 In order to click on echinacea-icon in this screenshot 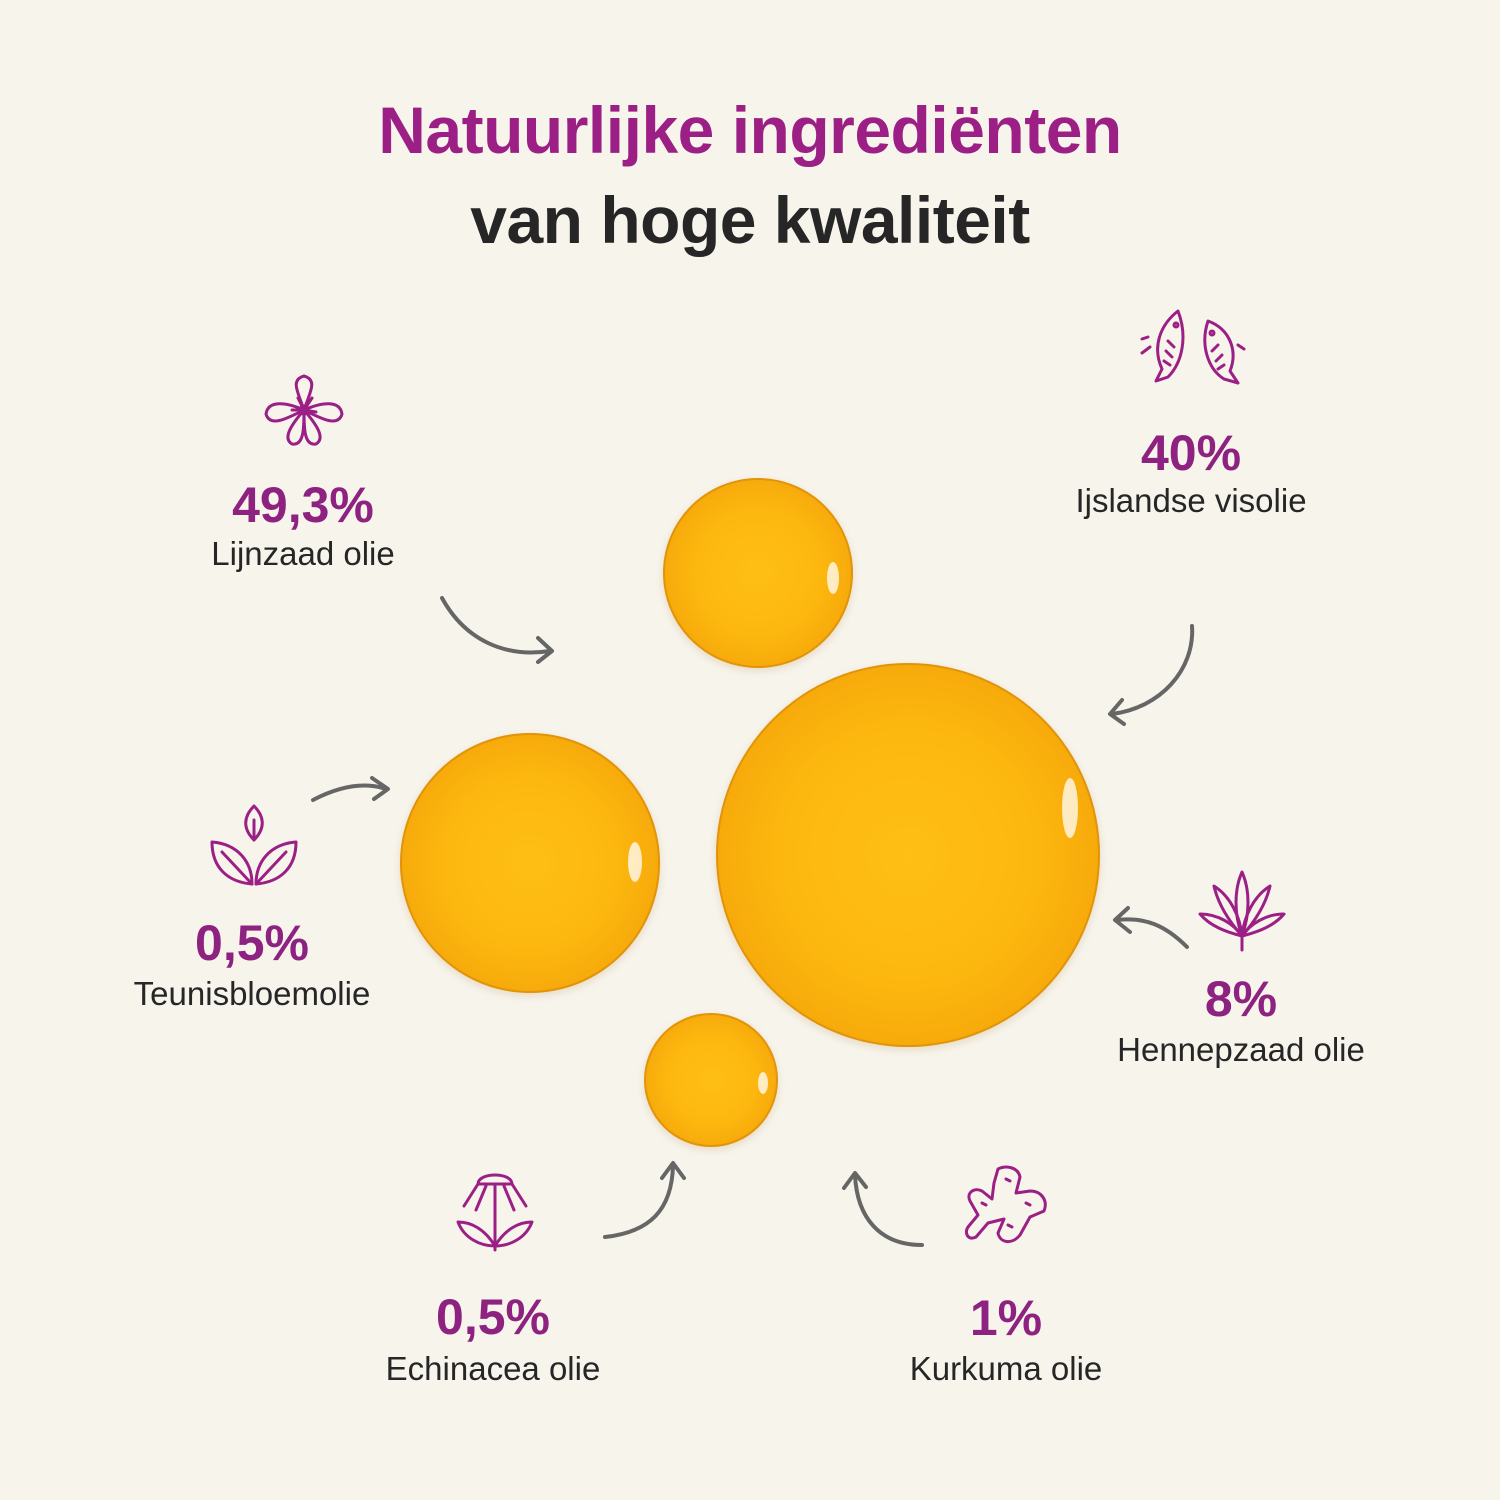, I will do `click(495, 1210)`.